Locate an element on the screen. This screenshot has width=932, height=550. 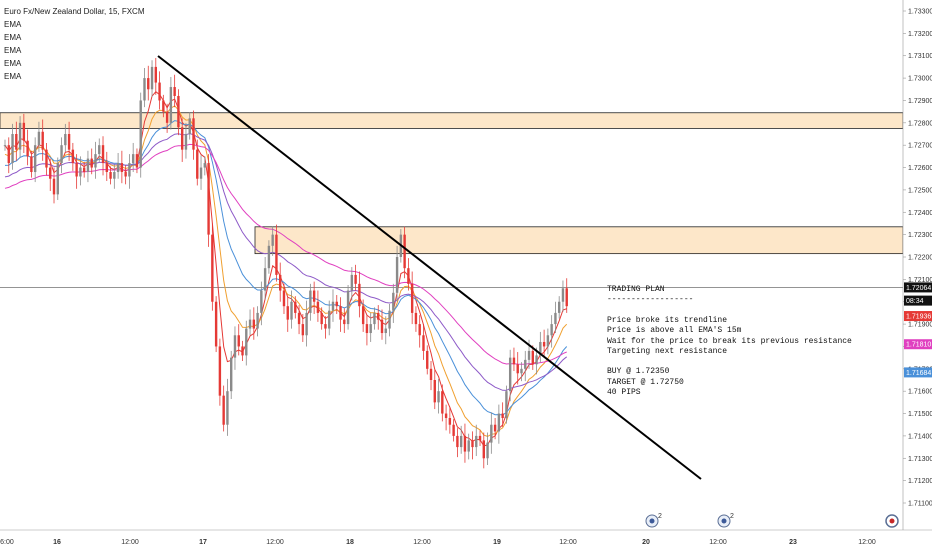
ema-label-5: EMA is located at coordinates (13, 76).